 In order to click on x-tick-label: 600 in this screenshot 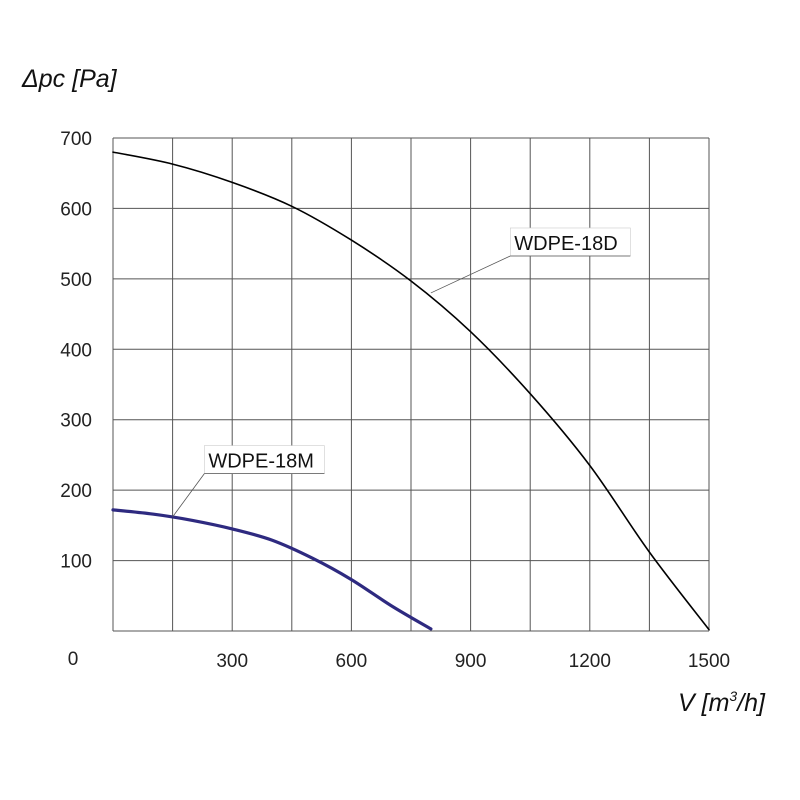, I will do `click(352, 661)`.